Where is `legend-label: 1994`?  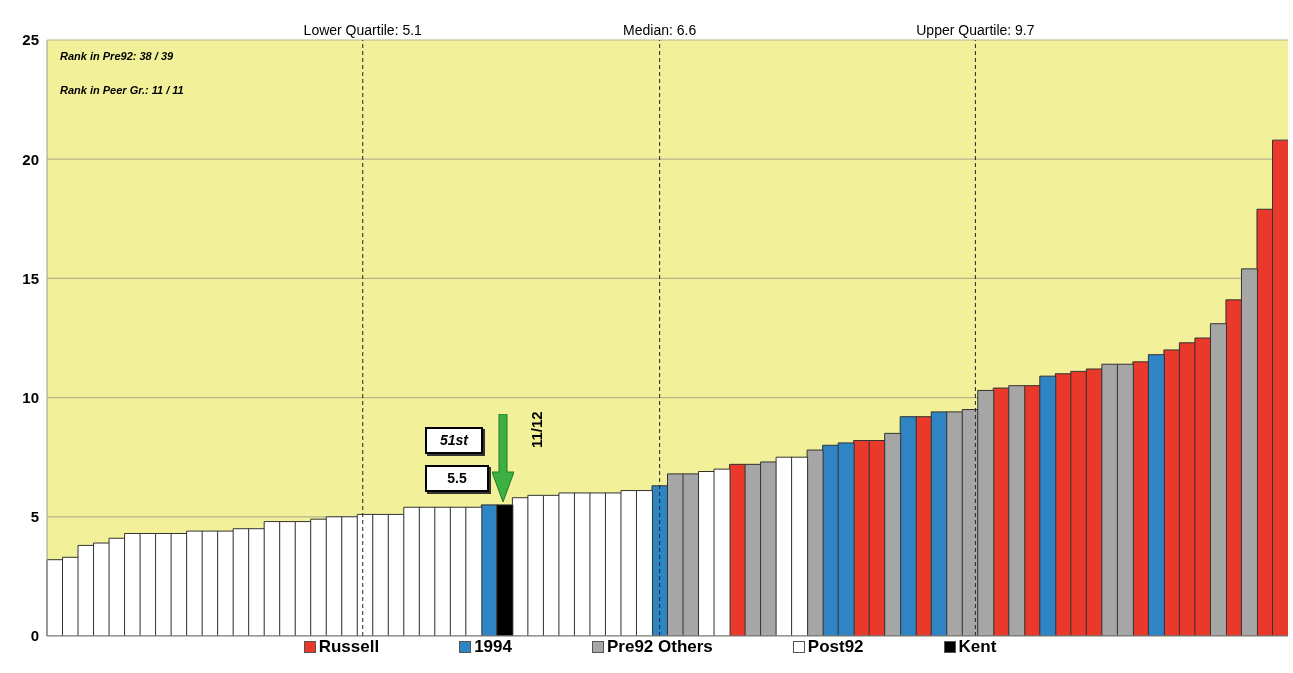 legend-label: 1994 is located at coordinates (493, 647).